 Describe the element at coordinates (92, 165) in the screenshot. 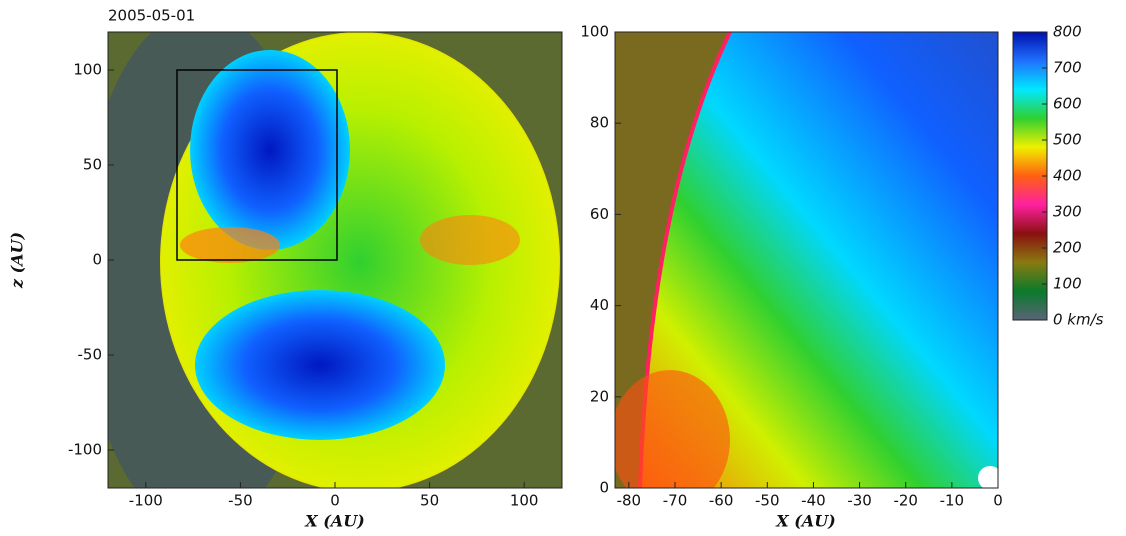

I see `y-tick-label: 50` at that location.